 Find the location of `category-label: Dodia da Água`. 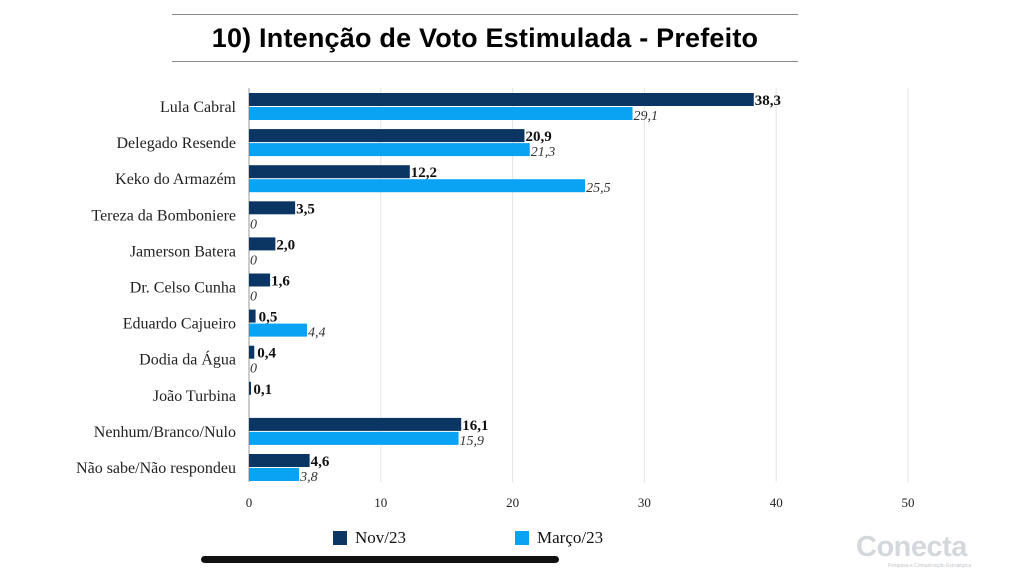

category-label: Dodia da Água is located at coordinates (187, 359).